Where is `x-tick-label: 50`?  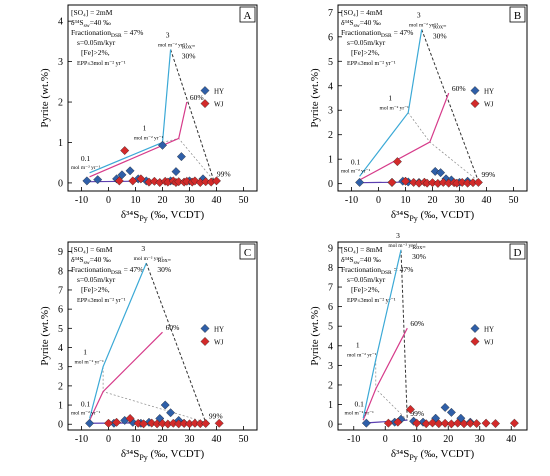 x-tick-label: 50 is located at coordinates (244, 200).